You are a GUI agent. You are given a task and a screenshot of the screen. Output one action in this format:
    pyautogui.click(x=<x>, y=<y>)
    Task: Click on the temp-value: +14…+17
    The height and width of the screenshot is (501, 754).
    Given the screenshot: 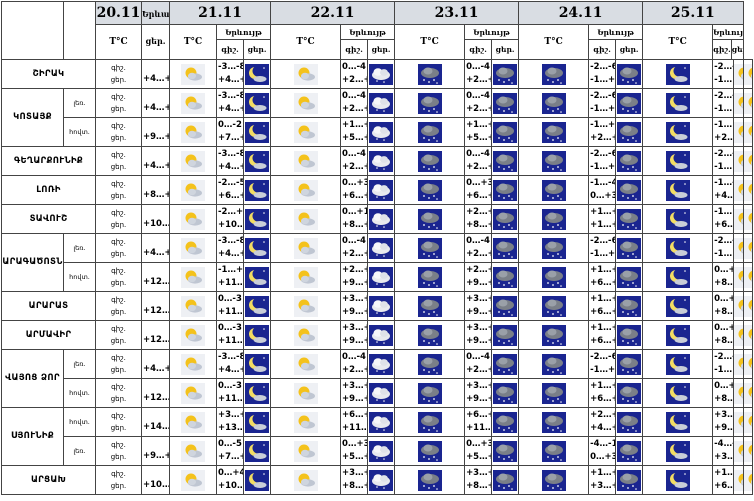 What is the action you would take?
    pyautogui.click(x=156, y=426)
    